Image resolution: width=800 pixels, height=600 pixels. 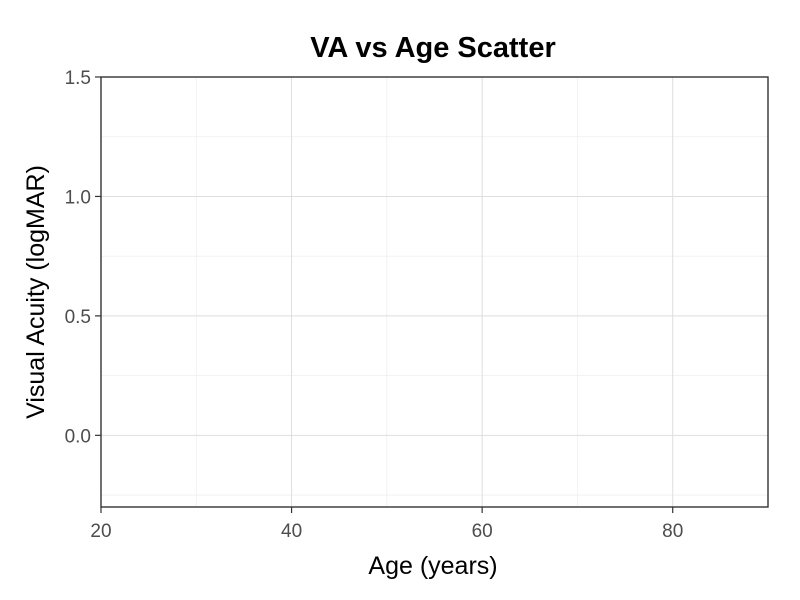 What do you see at coordinates (78, 197) in the screenshot?
I see `y-tick-label: 1.0` at bounding box center [78, 197].